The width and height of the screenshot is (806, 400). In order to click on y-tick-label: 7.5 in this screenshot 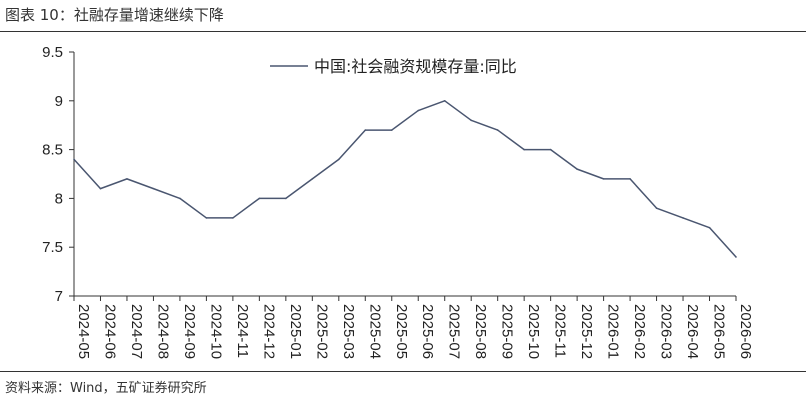, I will do `click(52, 247)`.